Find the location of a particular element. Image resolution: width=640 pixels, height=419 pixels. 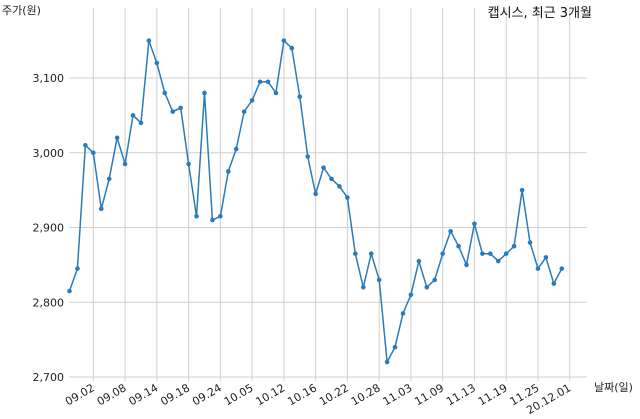

x-tick-label: 10.28 is located at coordinates (366, 394).